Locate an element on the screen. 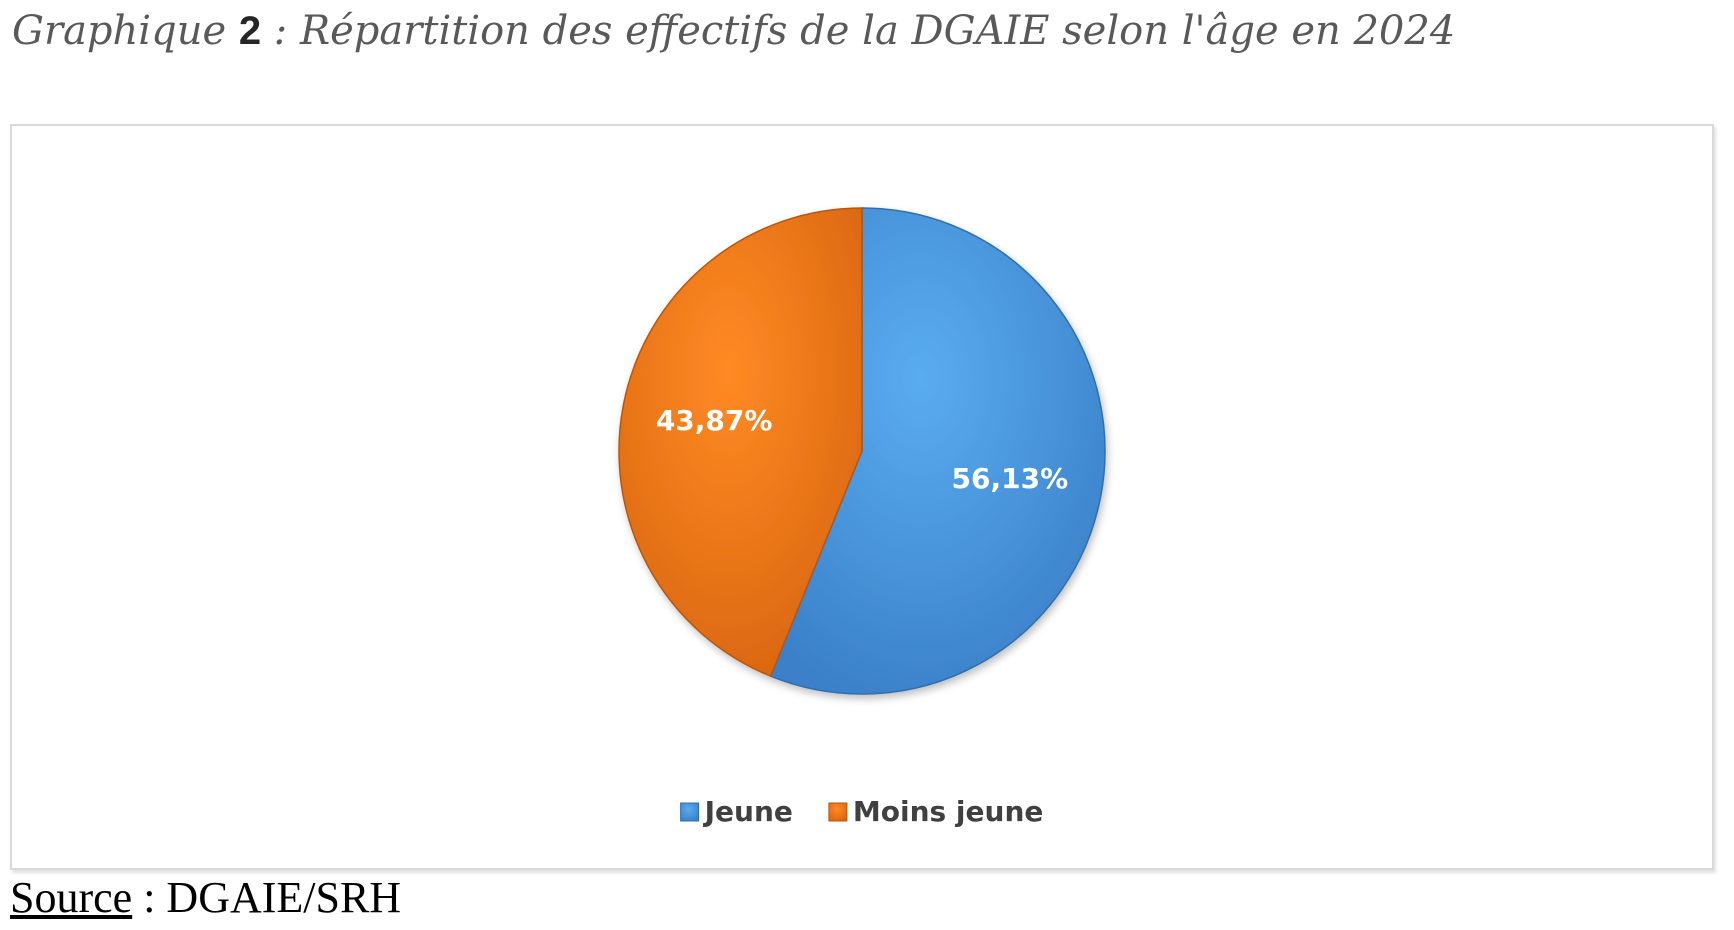  source-note: Source : DGAIE/SRH is located at coordinates (205, 897).